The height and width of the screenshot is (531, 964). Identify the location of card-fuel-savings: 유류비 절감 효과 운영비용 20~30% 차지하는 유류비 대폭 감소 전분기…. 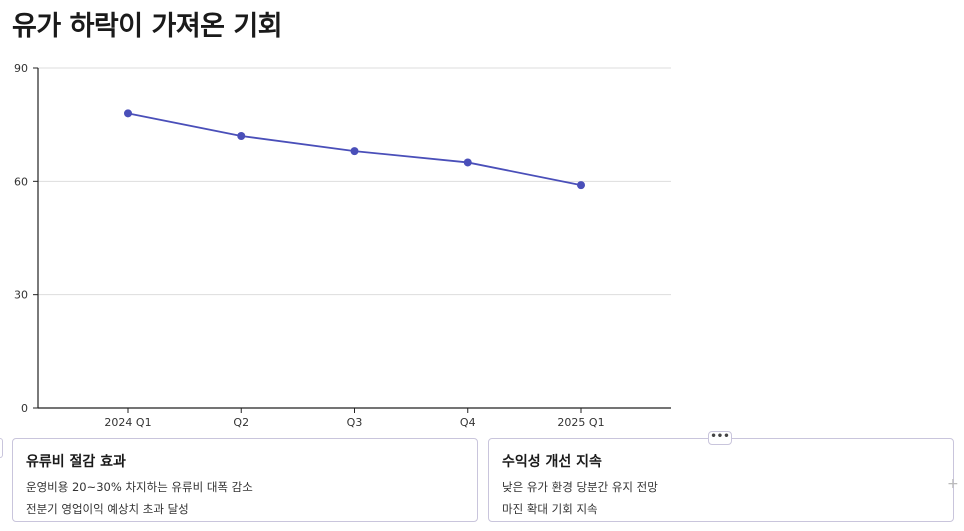
(245, 480).